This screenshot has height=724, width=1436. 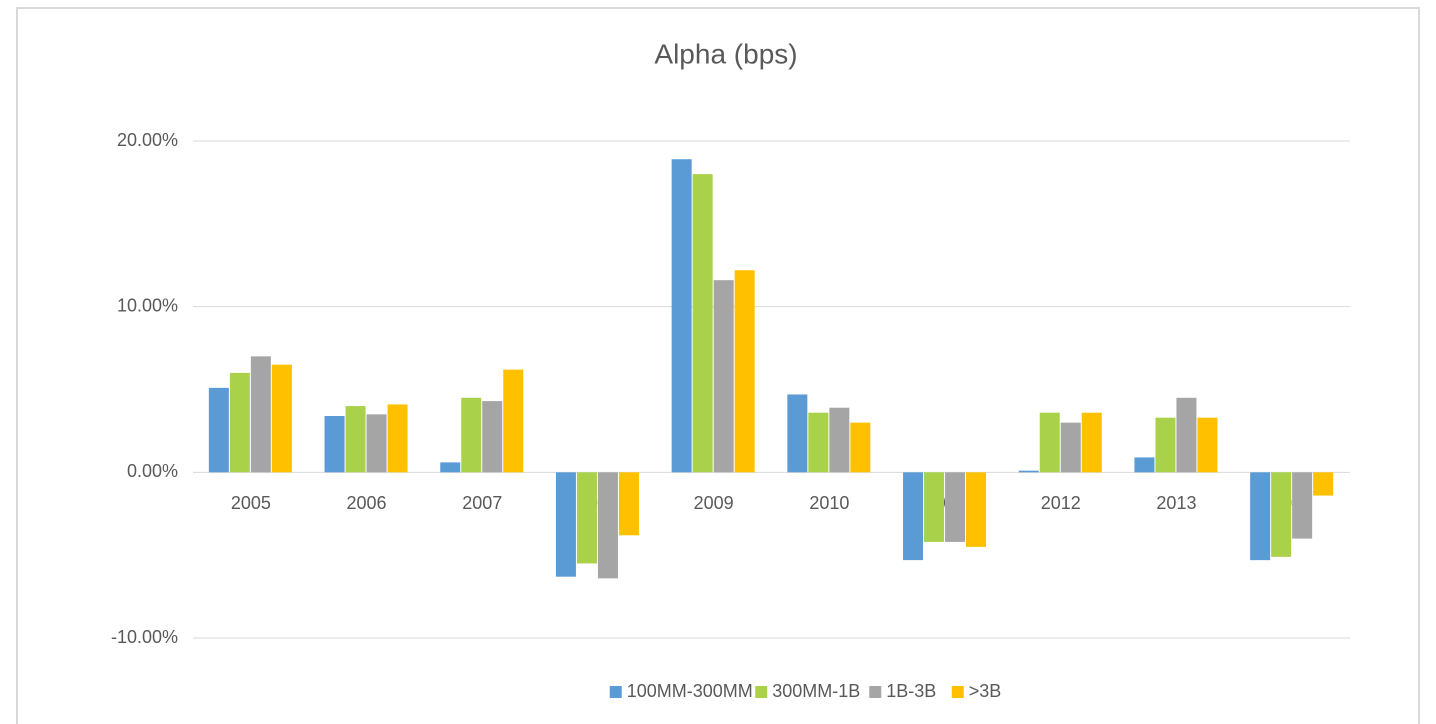 I want to click on x-tick-label: 2013, so click(x=1176, y=503).